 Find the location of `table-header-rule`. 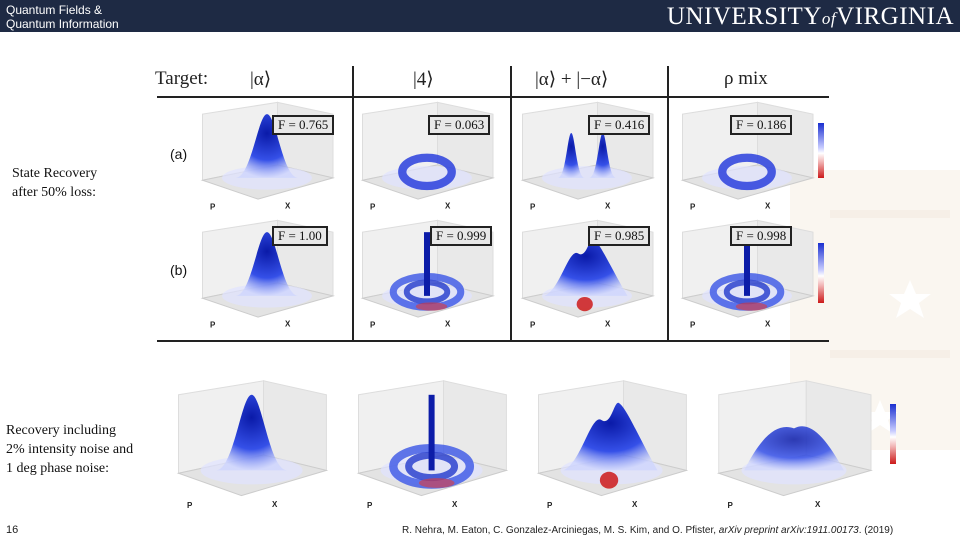

table-header-rule is located at coordinates (493, 97).